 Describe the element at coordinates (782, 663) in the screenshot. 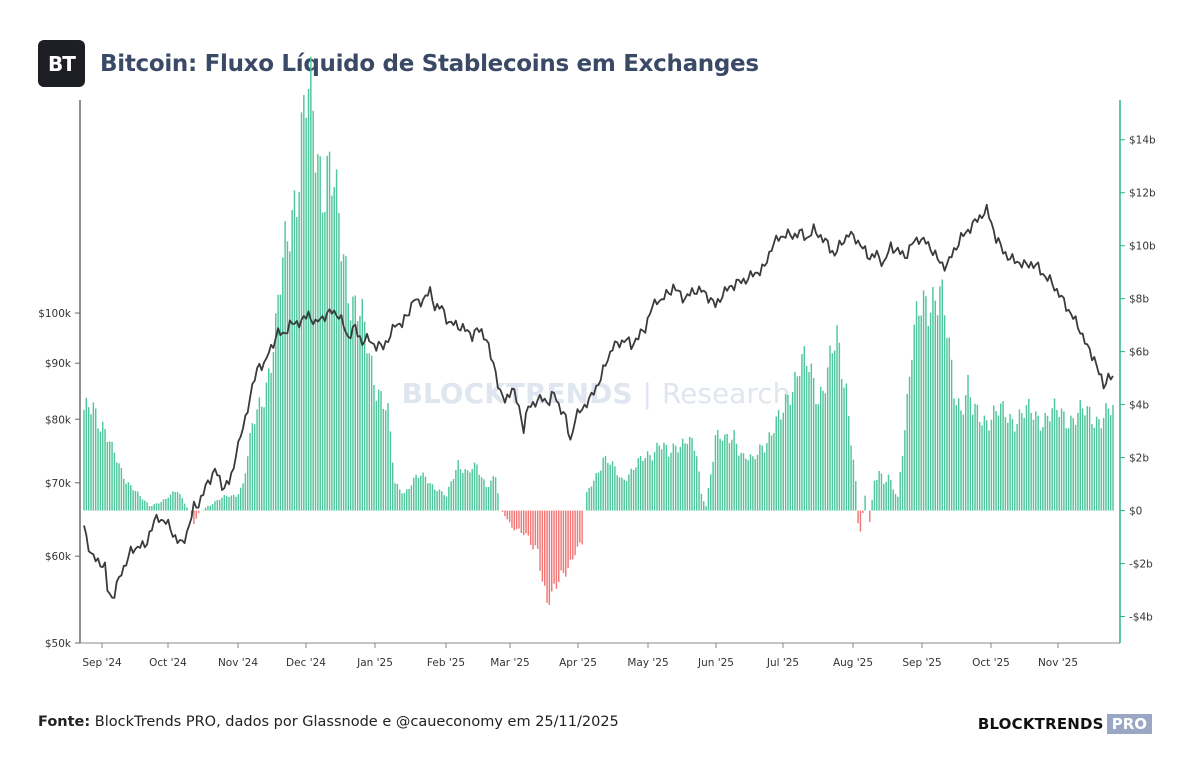

I see `x-tick-label: Jul '25` at that location.